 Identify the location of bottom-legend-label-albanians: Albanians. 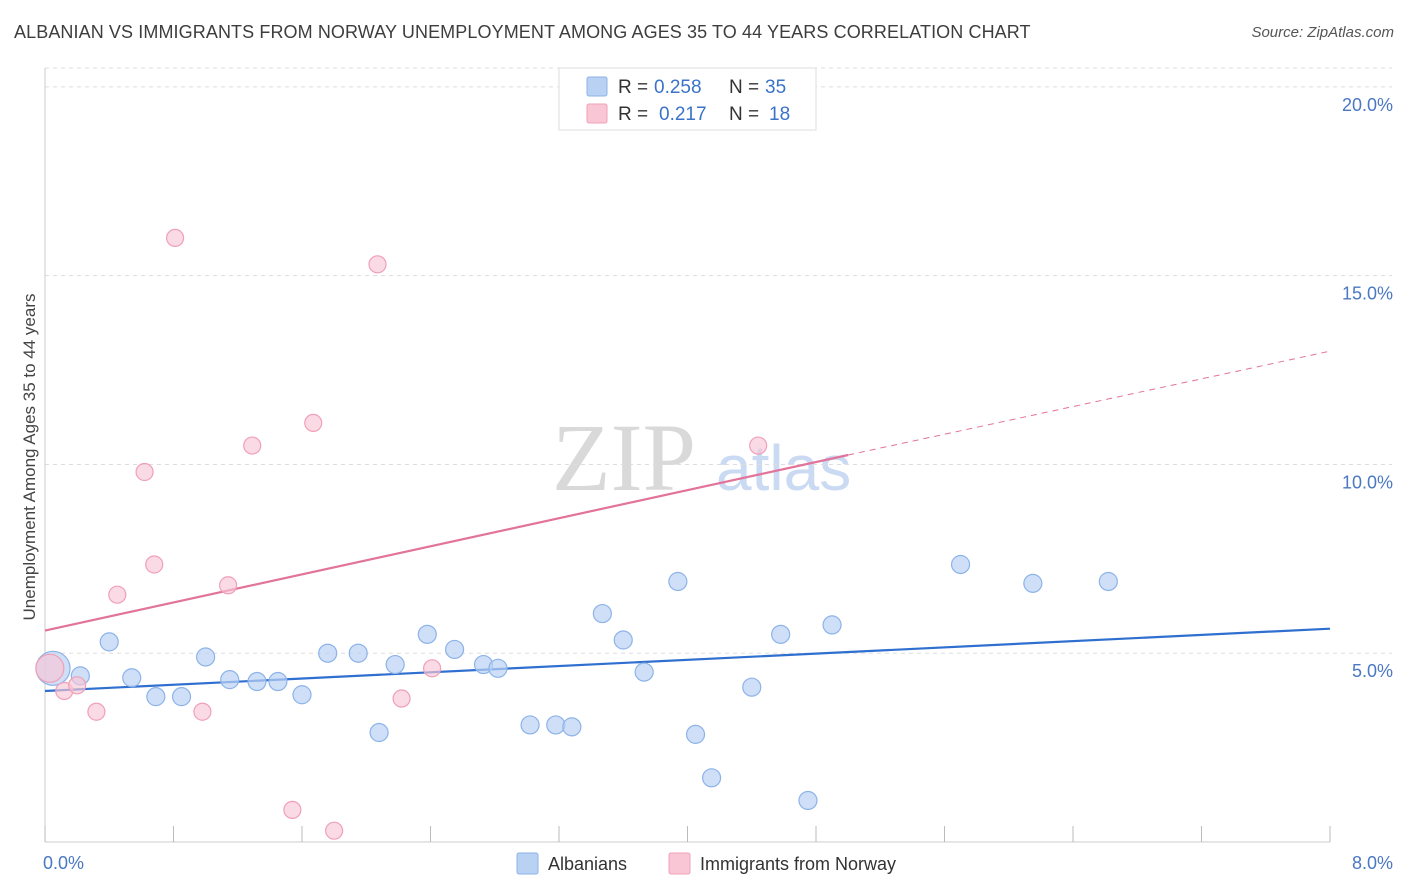
(587, 864).